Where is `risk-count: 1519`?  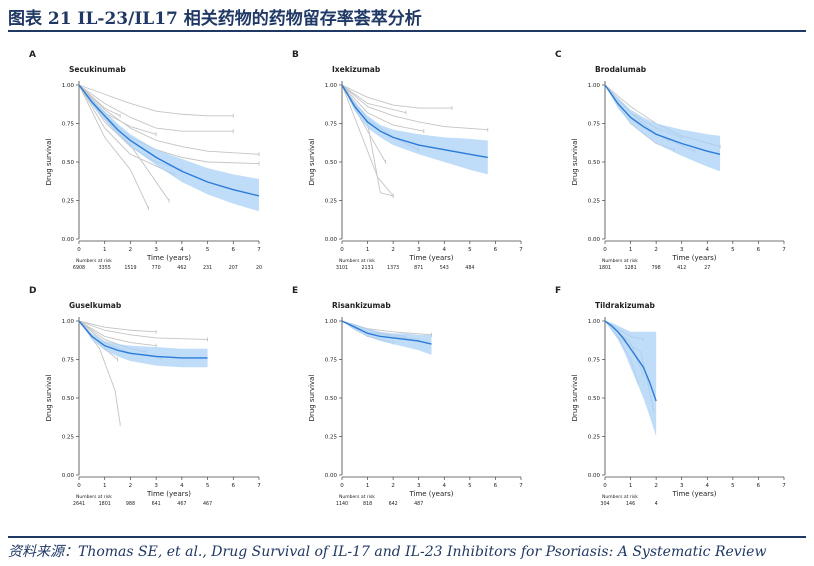
risk-count: 1519 is located at coordinates (130, 268).